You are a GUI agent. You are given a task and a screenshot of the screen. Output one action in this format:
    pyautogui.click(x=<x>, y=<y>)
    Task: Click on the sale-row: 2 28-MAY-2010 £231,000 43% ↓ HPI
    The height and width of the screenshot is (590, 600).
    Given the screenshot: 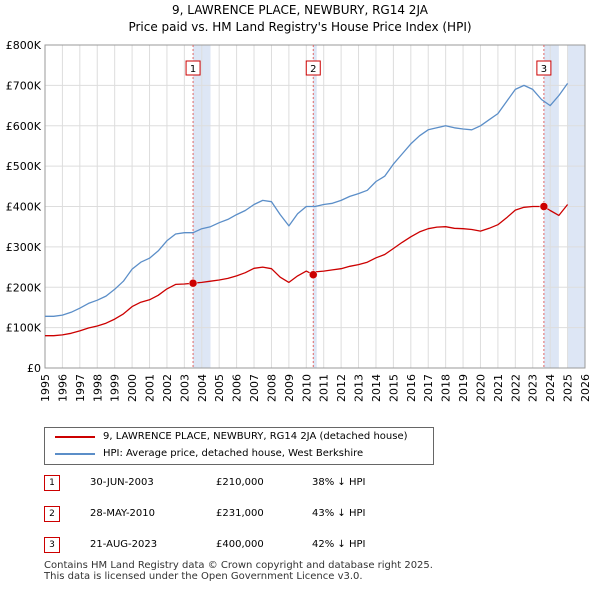 What is the action you would take?
    pyautogui.click(x=254, y=514)
    